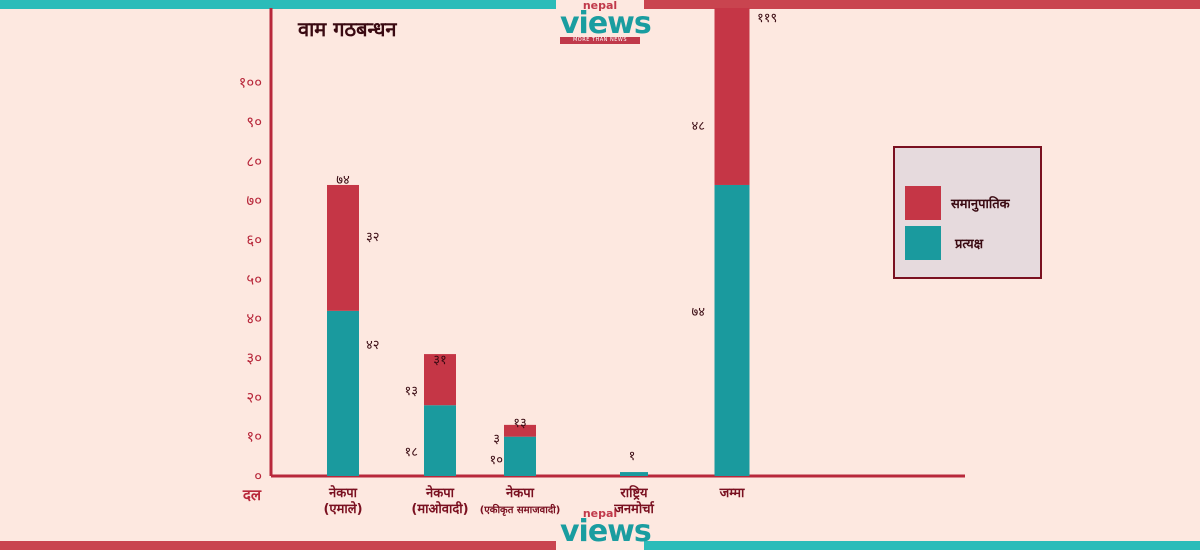 This screenshot has width=1200, height=550. I want to click on x-tick-label: (एमाले), so click(342, 509).